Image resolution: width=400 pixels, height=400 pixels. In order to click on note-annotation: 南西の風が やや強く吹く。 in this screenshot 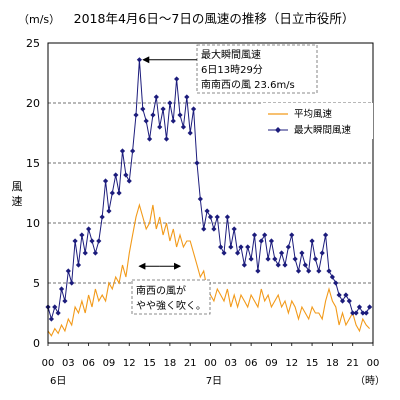, I will do `click(171, 288)`.